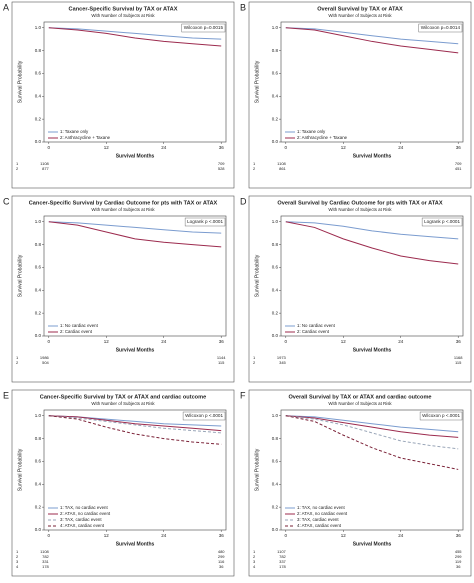 The width and height of the screenshot is (474, 583). Describe the element at coordinates (79, 325) in the screenshot. I see `legend-label: 1: No cardiac event` at that location.